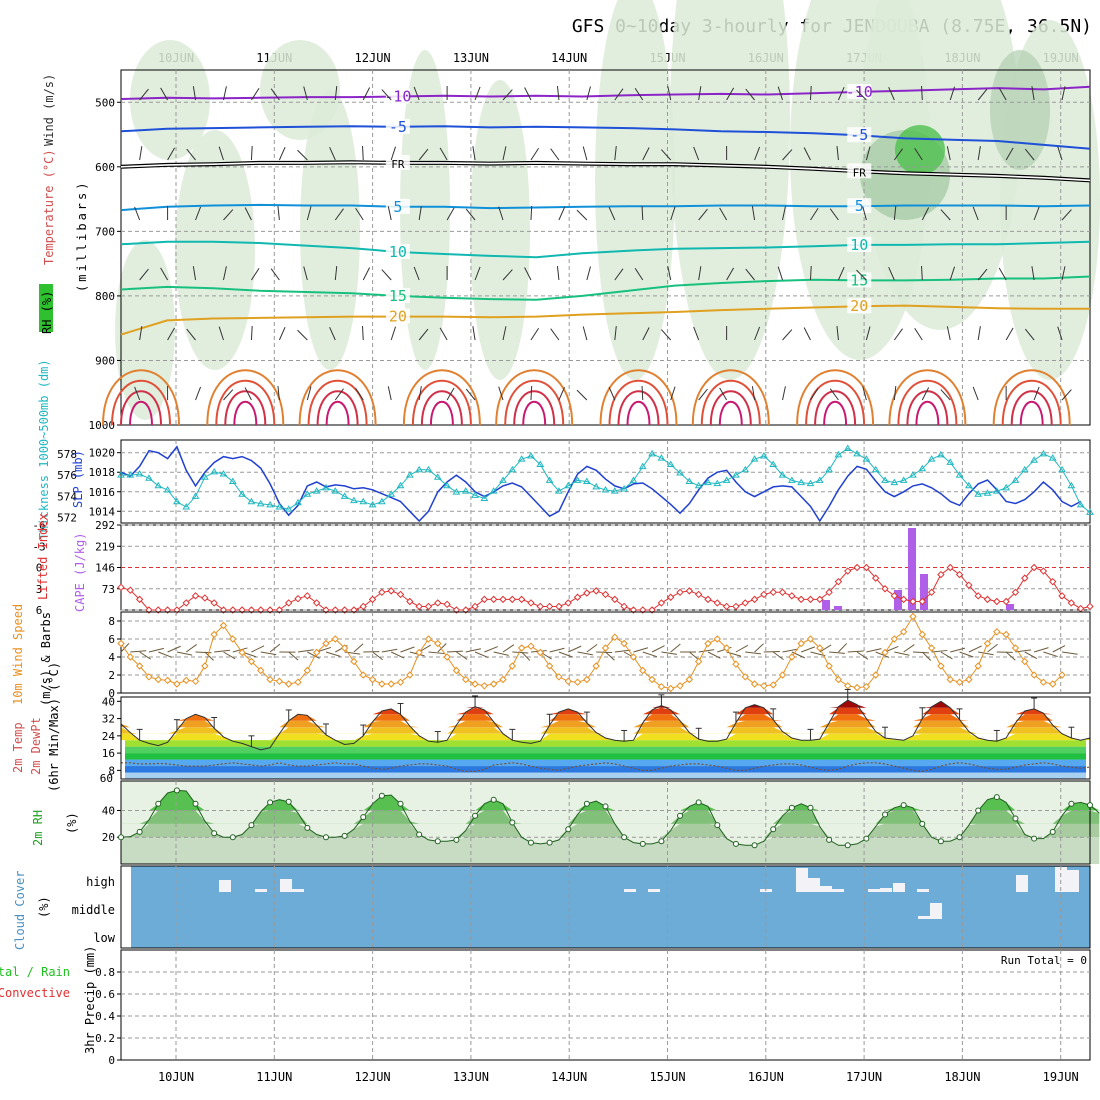 The width and height of the screenshot is (1100, 1100). I want to click on thickness-tick-label: 574, so click(67, 496).